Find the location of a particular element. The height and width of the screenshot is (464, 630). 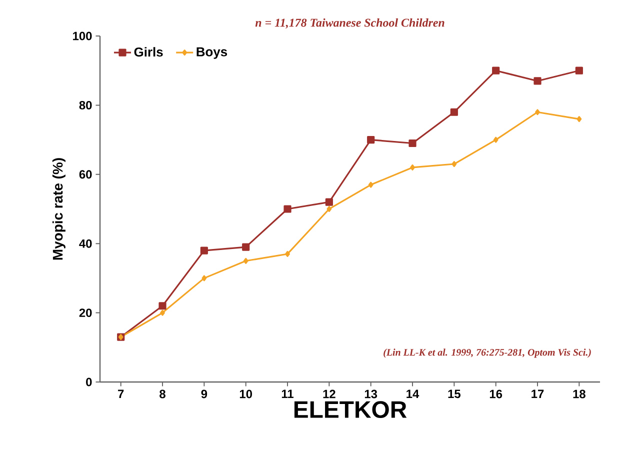

y-tick-label: 40 is located at coordinates (85, 243).